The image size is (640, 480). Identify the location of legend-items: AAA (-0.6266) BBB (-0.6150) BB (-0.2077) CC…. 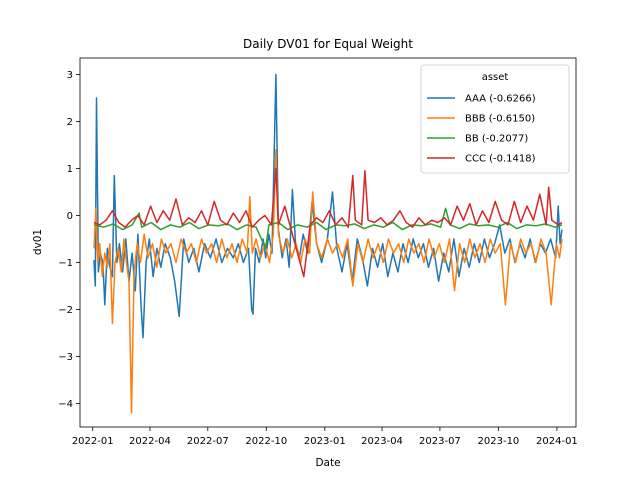
(481, 129).